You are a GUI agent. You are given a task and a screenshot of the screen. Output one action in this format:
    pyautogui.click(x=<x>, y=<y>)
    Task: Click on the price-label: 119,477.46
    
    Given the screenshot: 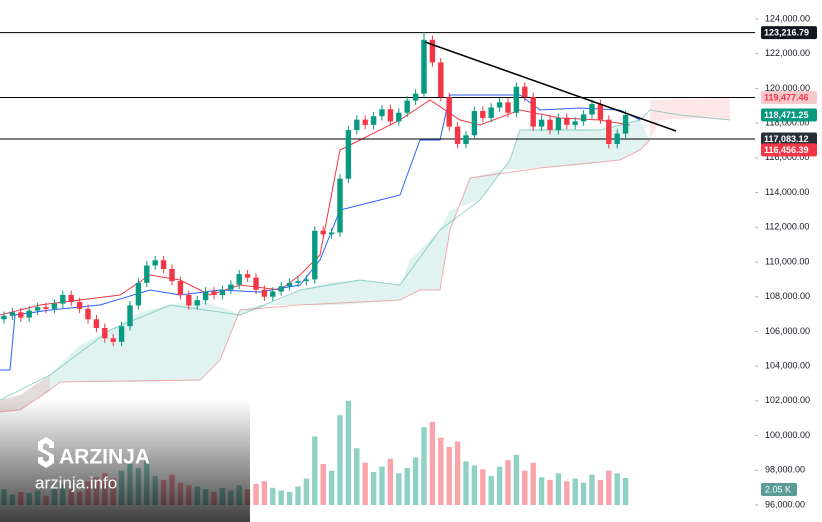 What is the action you would take?
    pyautogui.click(x=786, y=97)
    